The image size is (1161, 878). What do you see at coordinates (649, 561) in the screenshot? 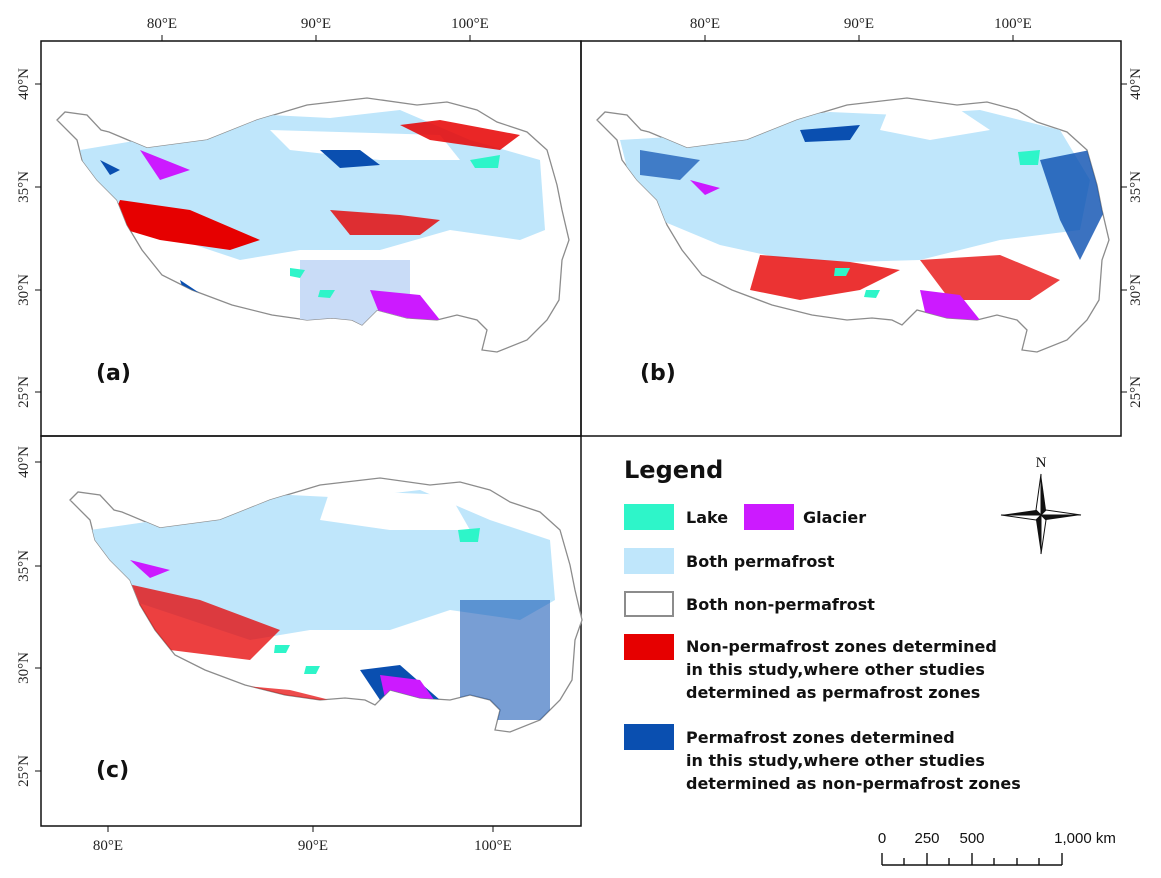
I see `legend-swatch-both-permafrost` at bounding box center [649, 561].